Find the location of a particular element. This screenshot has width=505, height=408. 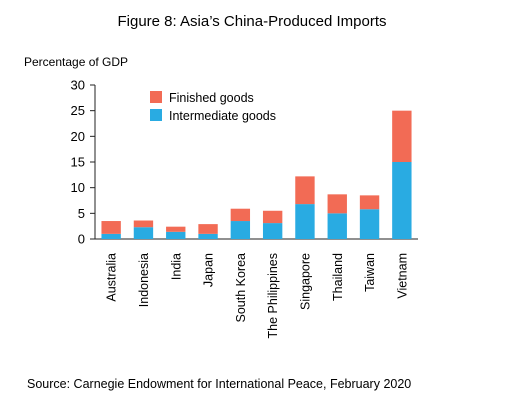

legend-label: Finished goods is located at coordinates (211, 98).